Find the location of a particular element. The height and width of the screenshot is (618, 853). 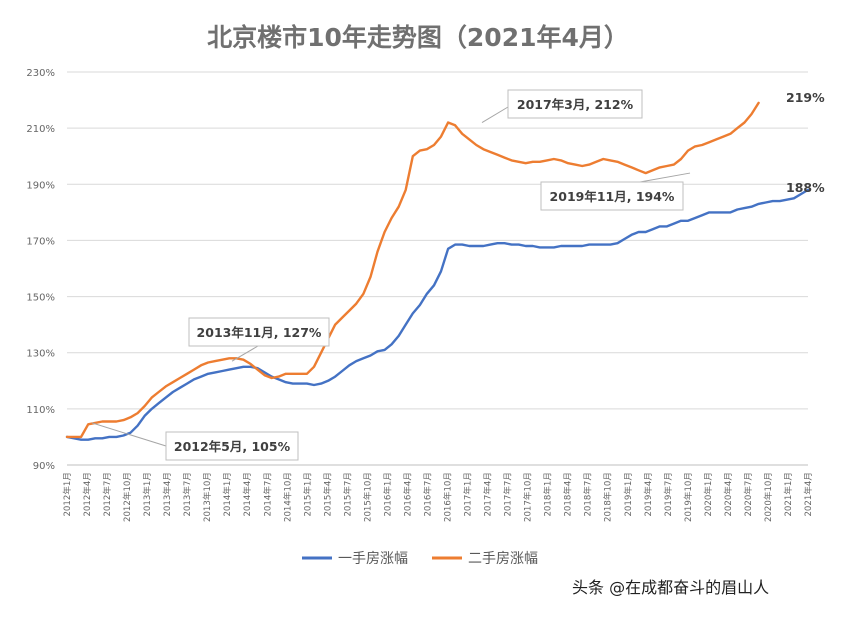

watermark-text: 头条 @在成都奋斗的眉山人 is located at coordinates (670, 587).